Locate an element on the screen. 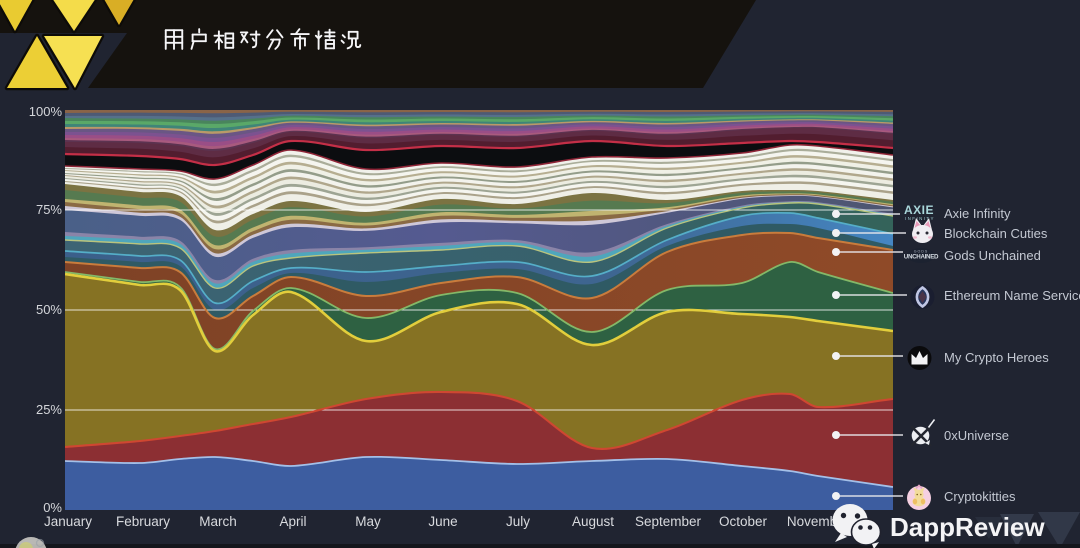 The height and width of the screenshot is (548, 1080). svg-text: June is located at coordinates (442, 521).